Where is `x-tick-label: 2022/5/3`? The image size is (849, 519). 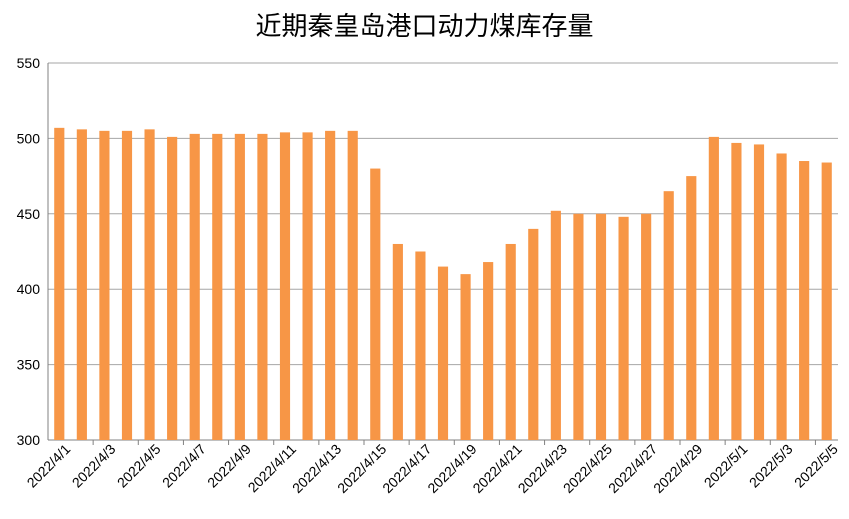 x-tick-label: 2022/5/3 is located at coordinates (771, 466).